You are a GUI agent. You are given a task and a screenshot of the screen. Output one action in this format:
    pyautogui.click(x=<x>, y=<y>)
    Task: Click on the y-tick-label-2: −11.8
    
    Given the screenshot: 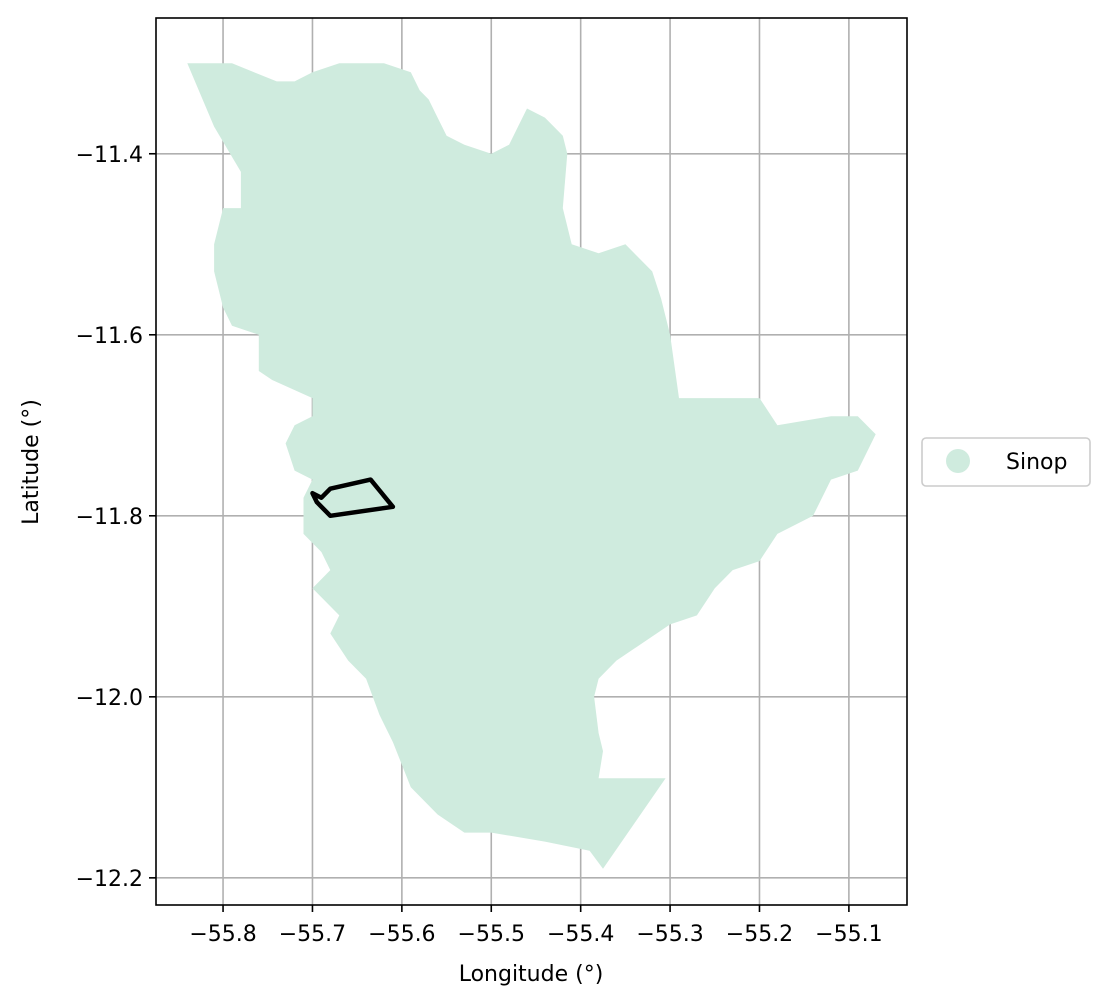 What is the action you would take?
    pyautogui.click(x=109, y=517)
    